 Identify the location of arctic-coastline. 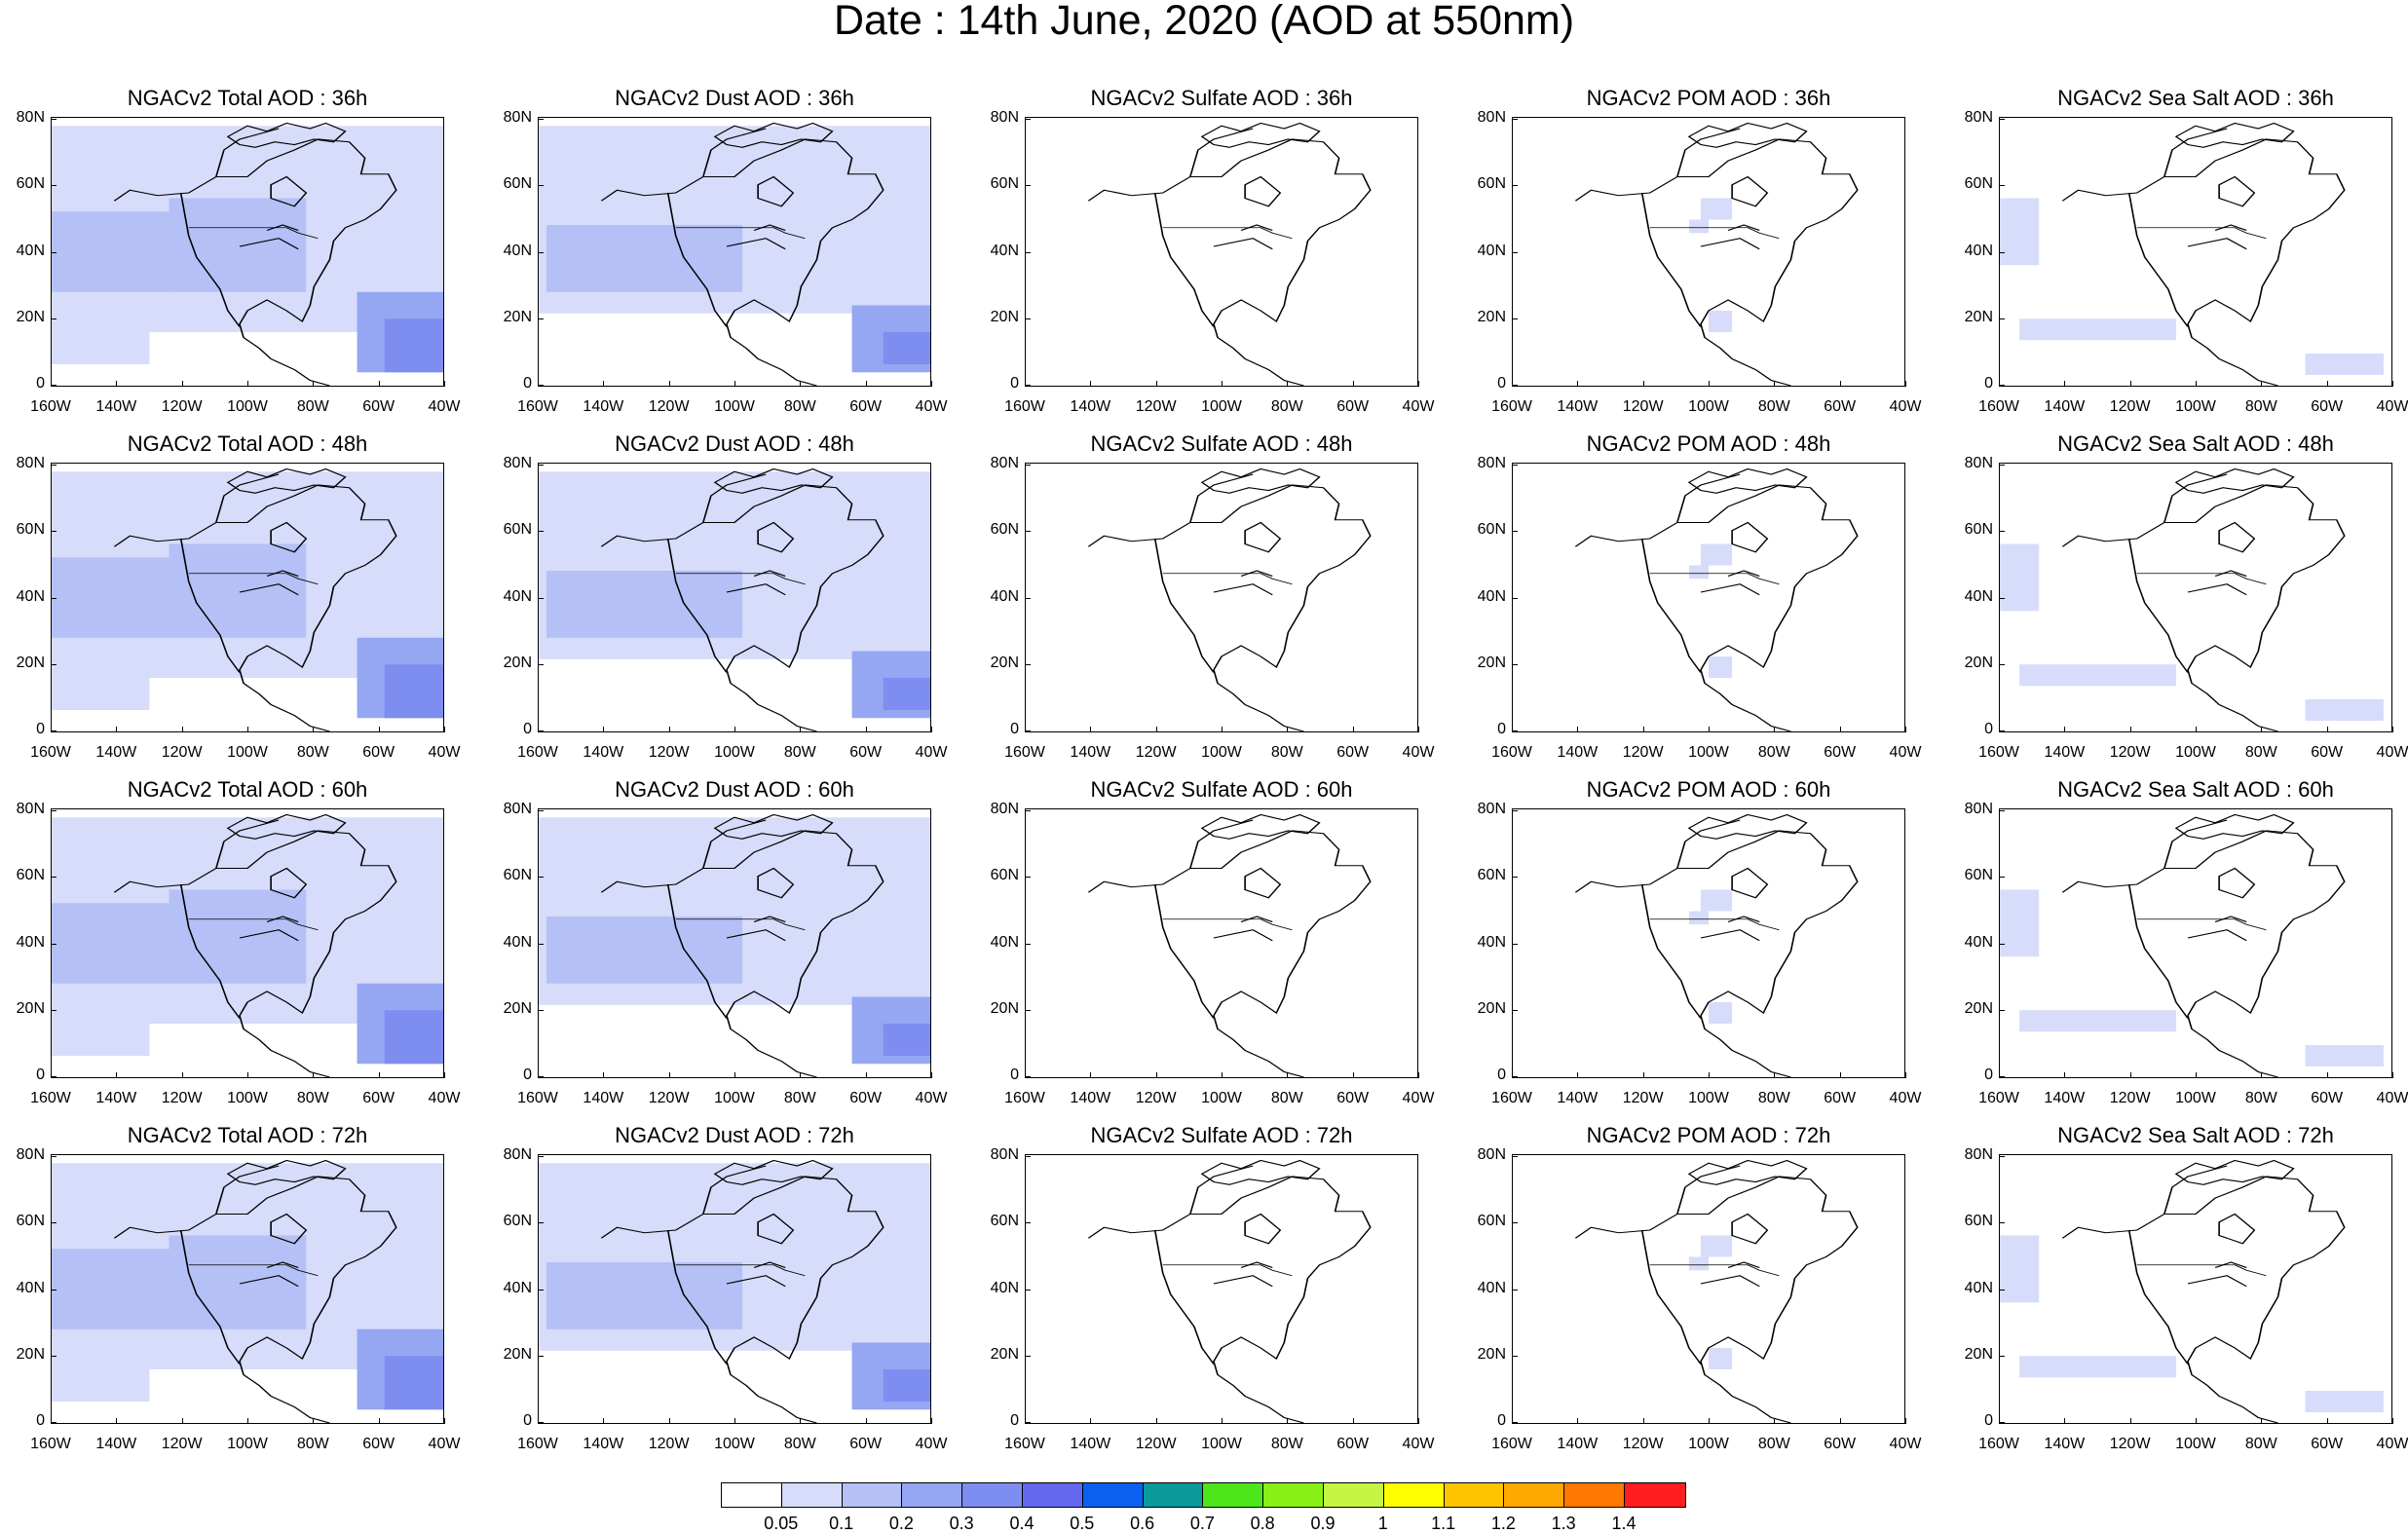
(286, 135).